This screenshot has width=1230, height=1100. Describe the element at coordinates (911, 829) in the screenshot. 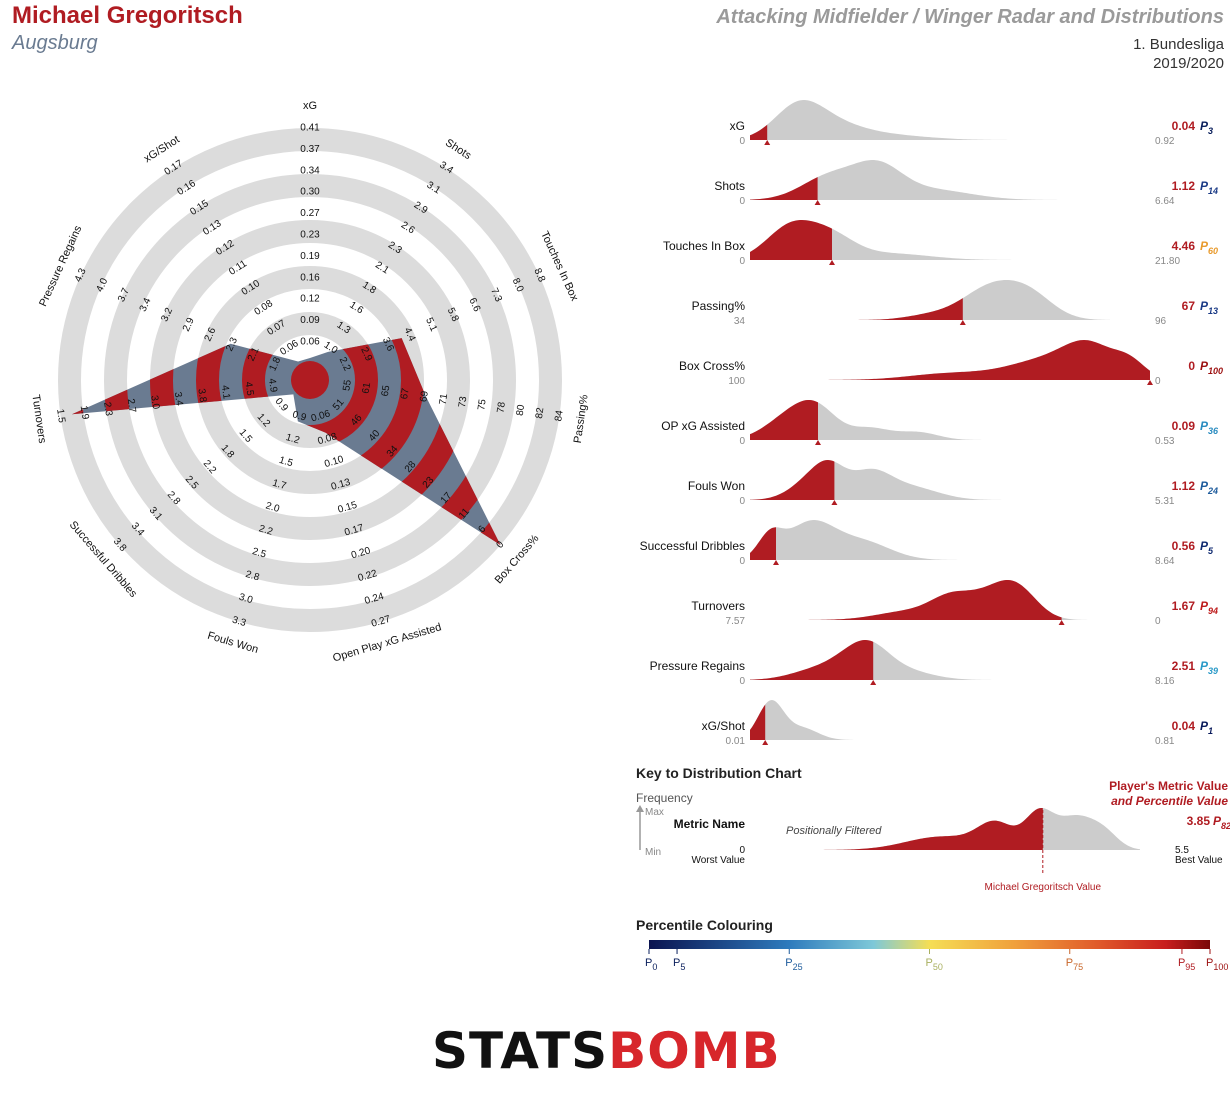

I see `key-area-player` at that location.